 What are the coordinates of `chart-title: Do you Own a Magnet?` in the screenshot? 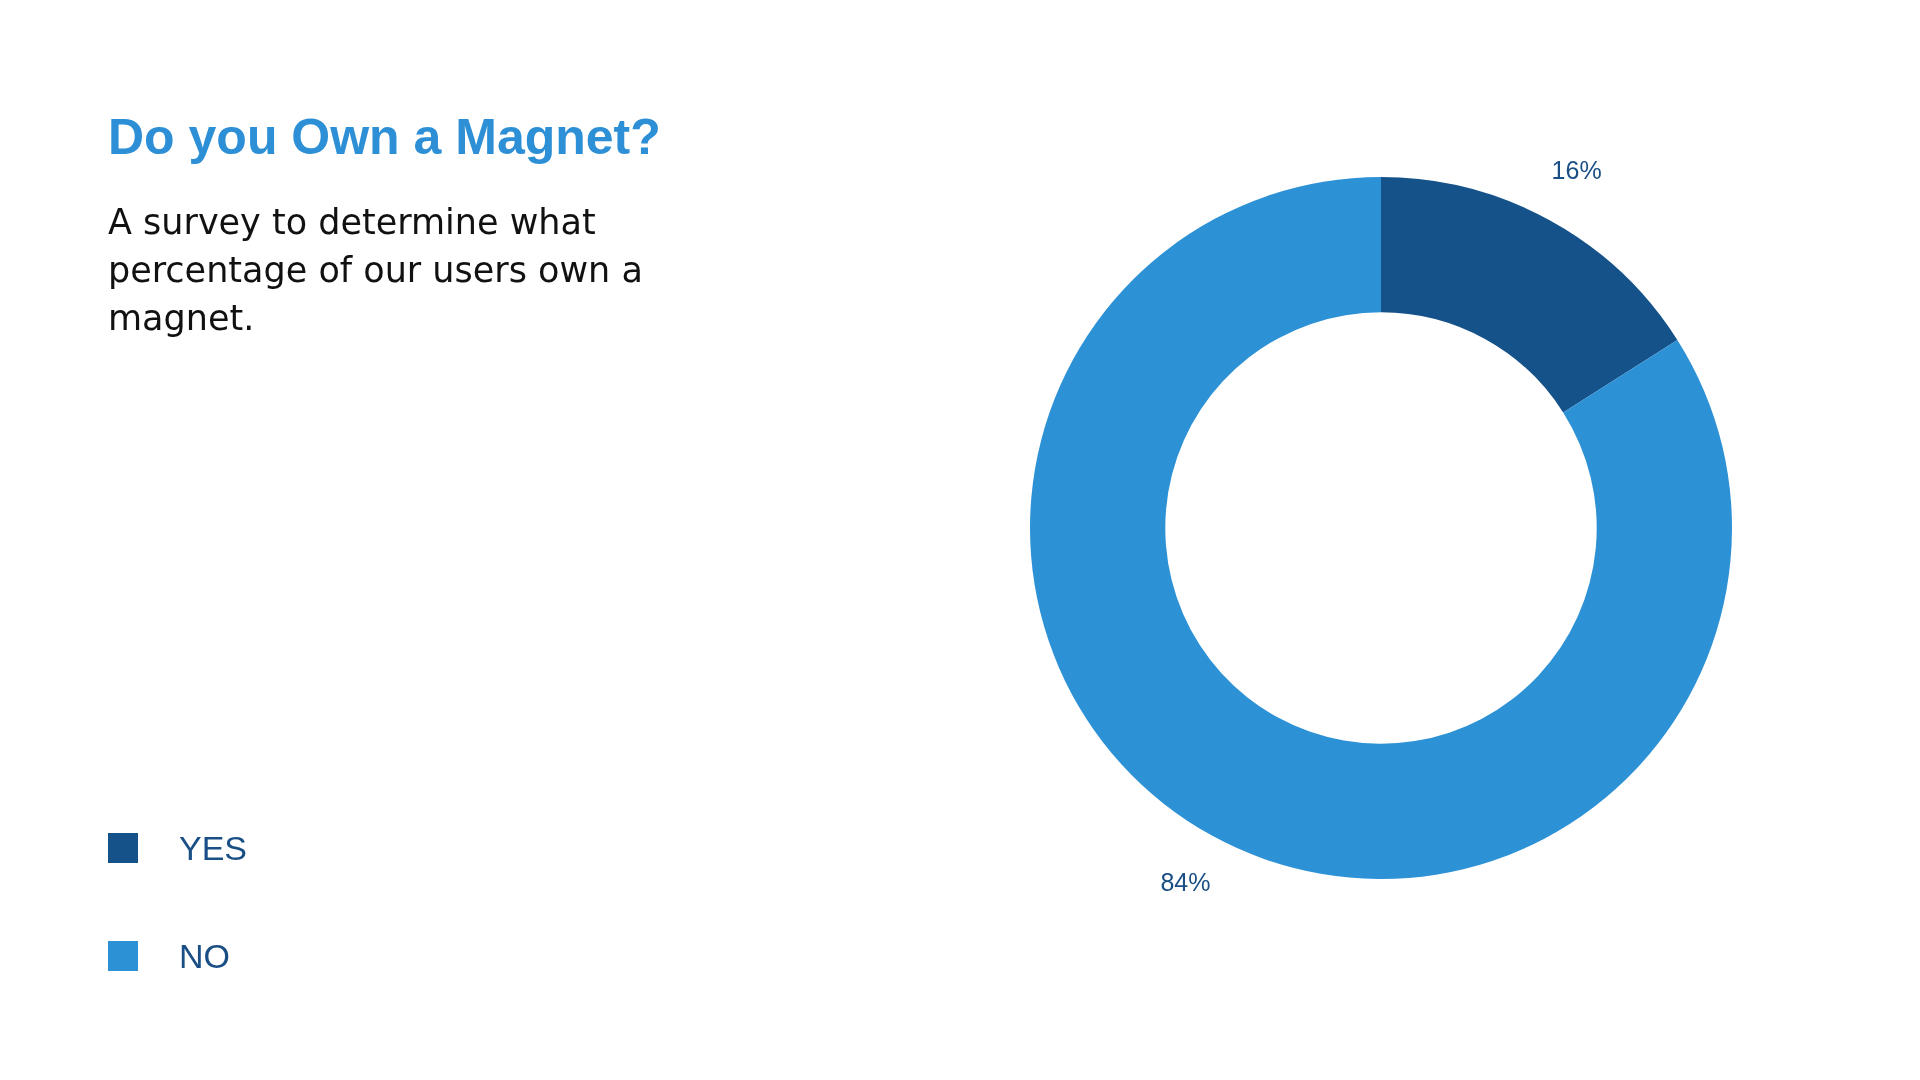 It's located at (384, 137).